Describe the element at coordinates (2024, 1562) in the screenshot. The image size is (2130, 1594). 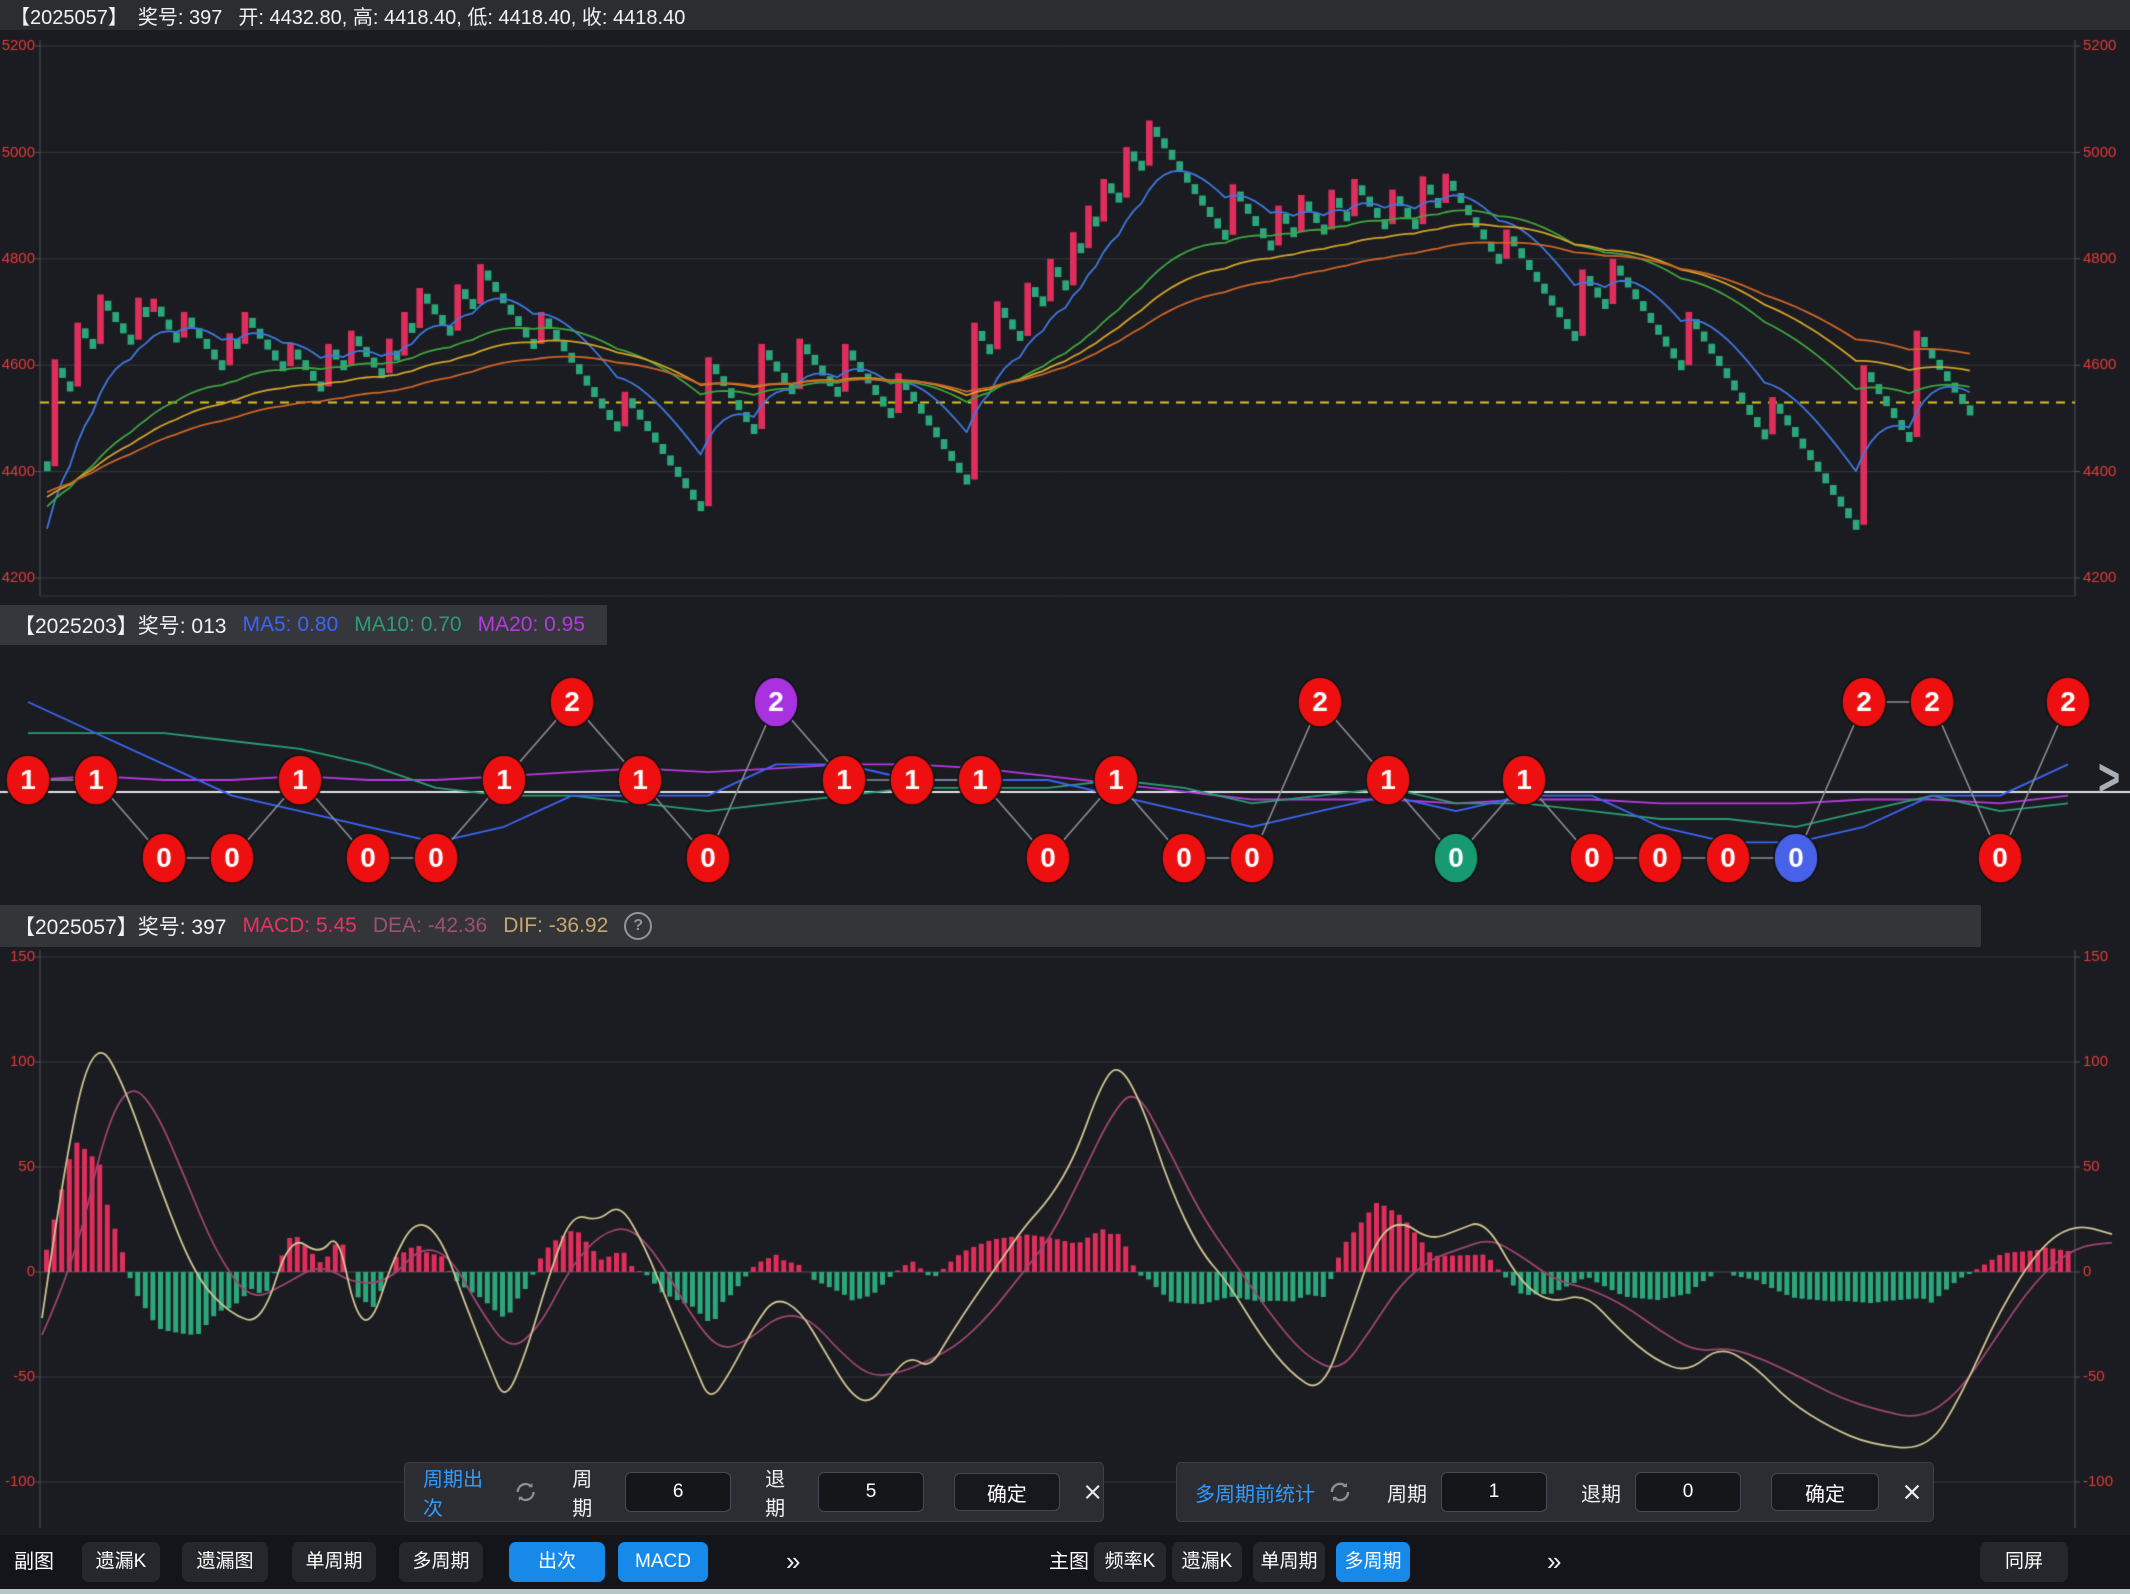
I see `sync-screen-button: 同屏` at that location.